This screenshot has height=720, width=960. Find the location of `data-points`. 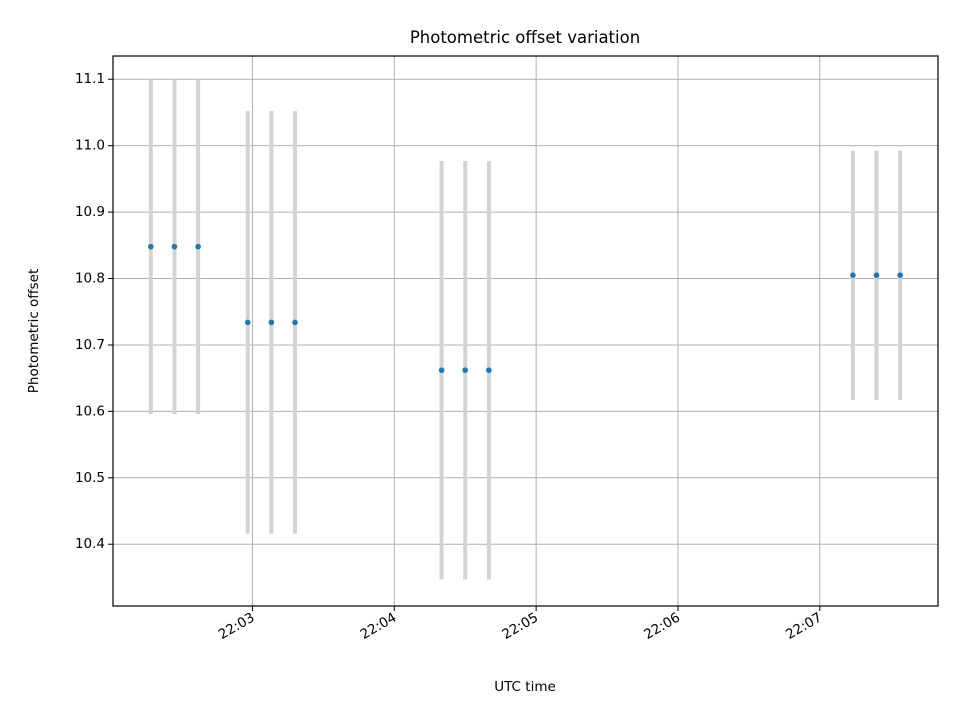

data-points is located at coordinates (525, 308).